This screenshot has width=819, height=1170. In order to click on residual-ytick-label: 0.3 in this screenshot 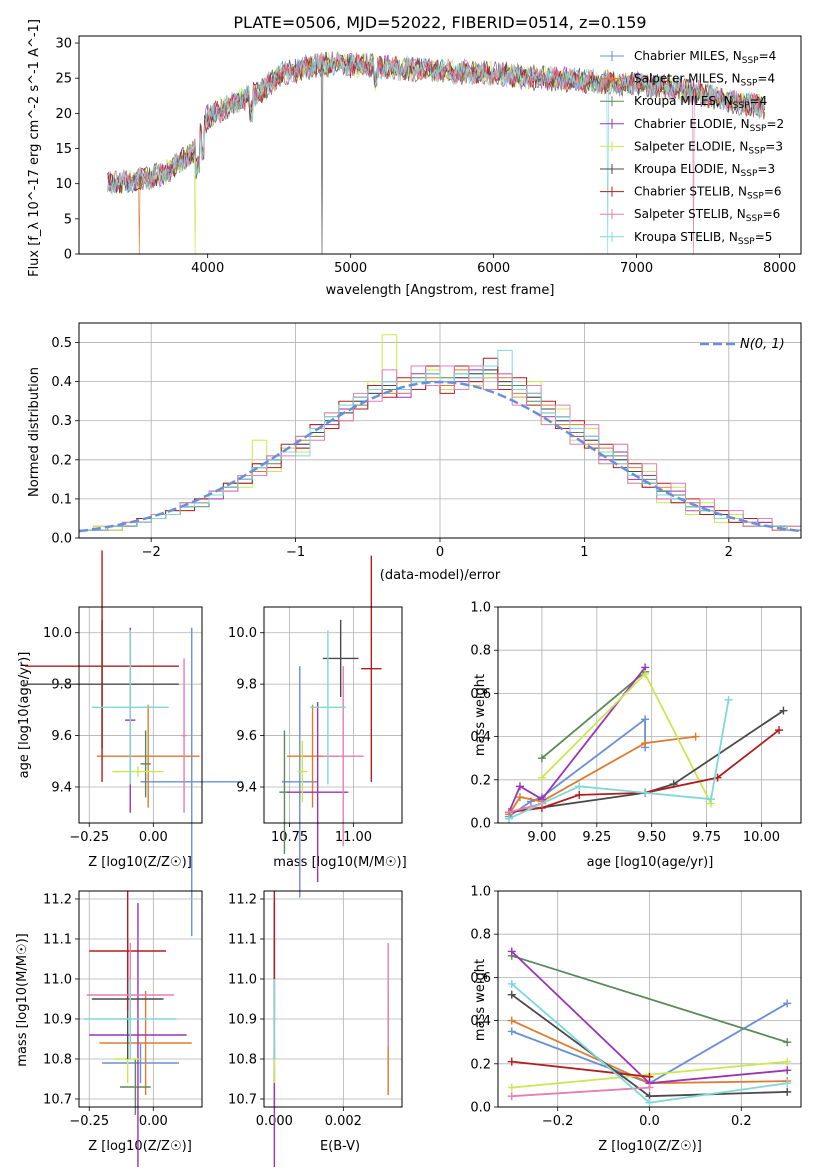, I will do `click(61, 421)`.